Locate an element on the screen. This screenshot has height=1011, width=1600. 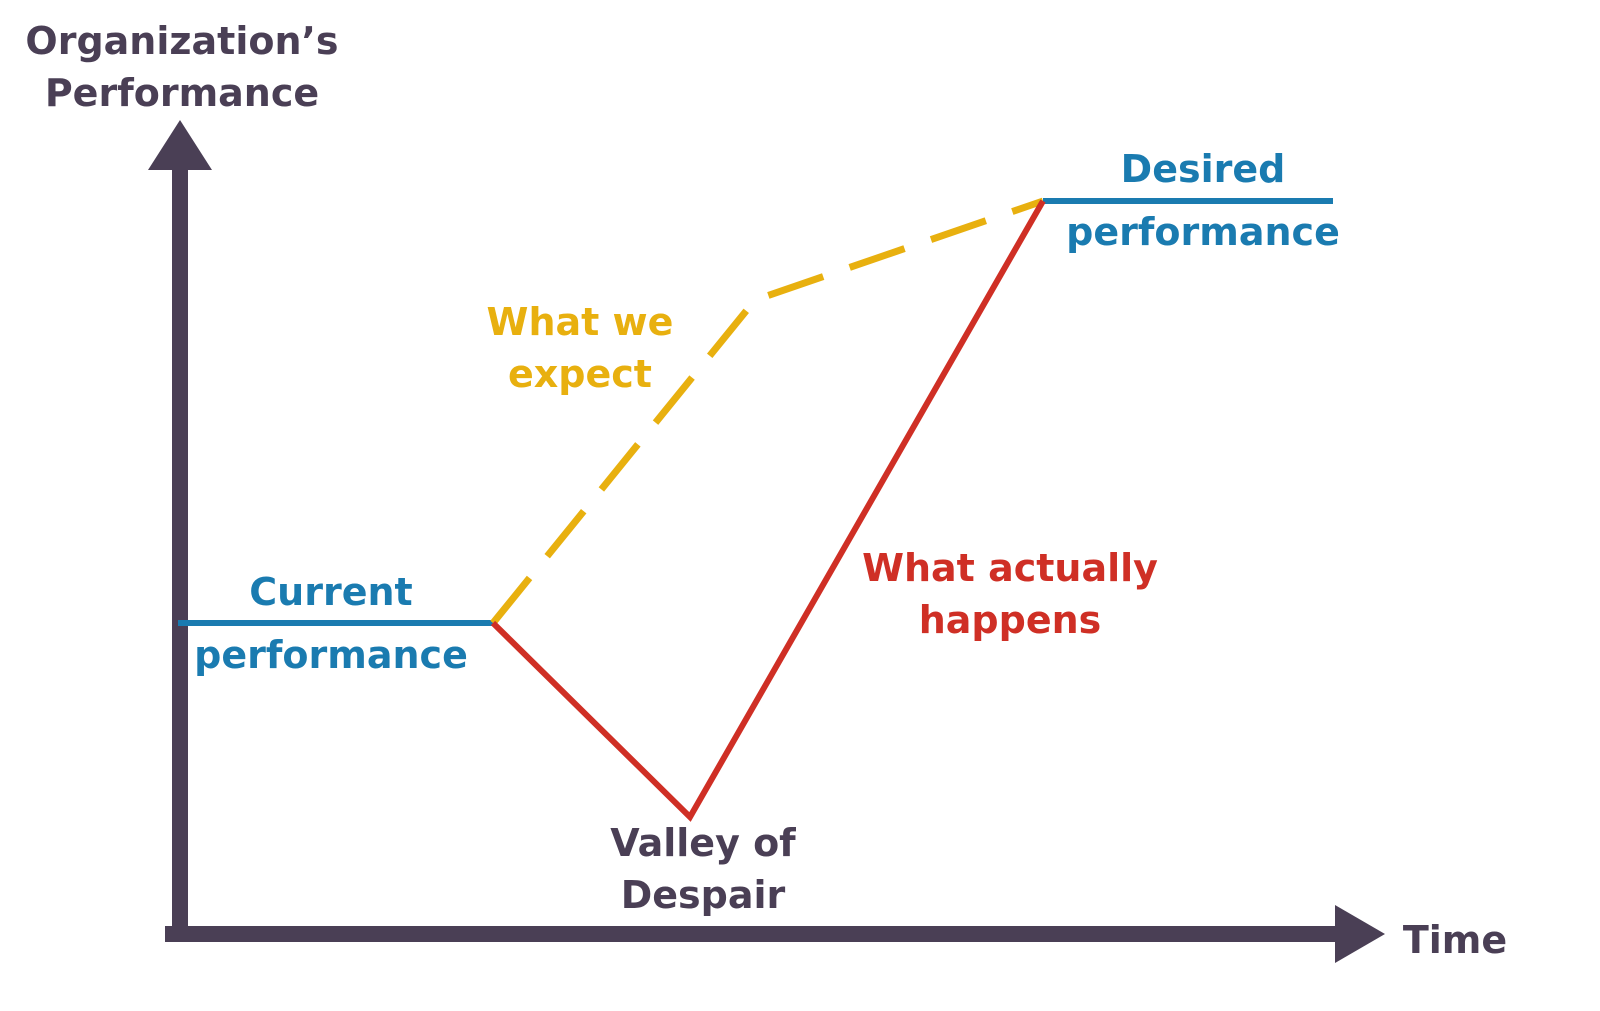
actual-label-line1: What actually is located at coordinates (1010, 568).